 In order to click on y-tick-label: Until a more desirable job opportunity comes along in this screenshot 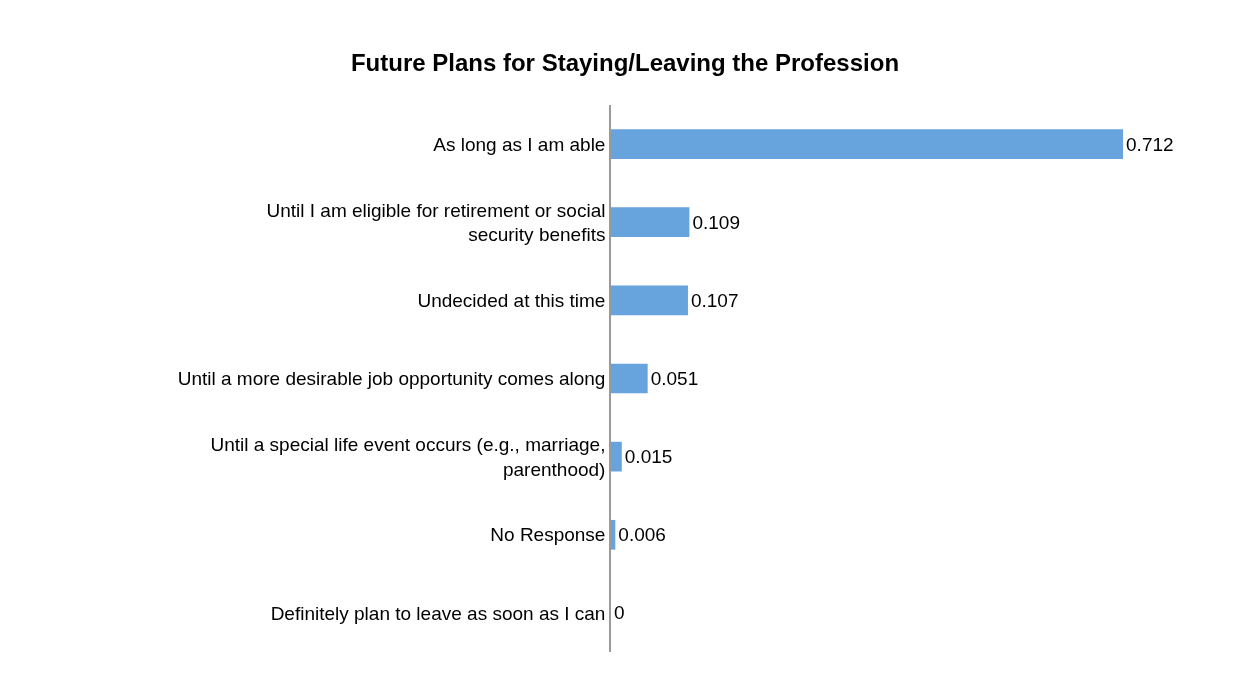, I will do `click(391, 379)`.